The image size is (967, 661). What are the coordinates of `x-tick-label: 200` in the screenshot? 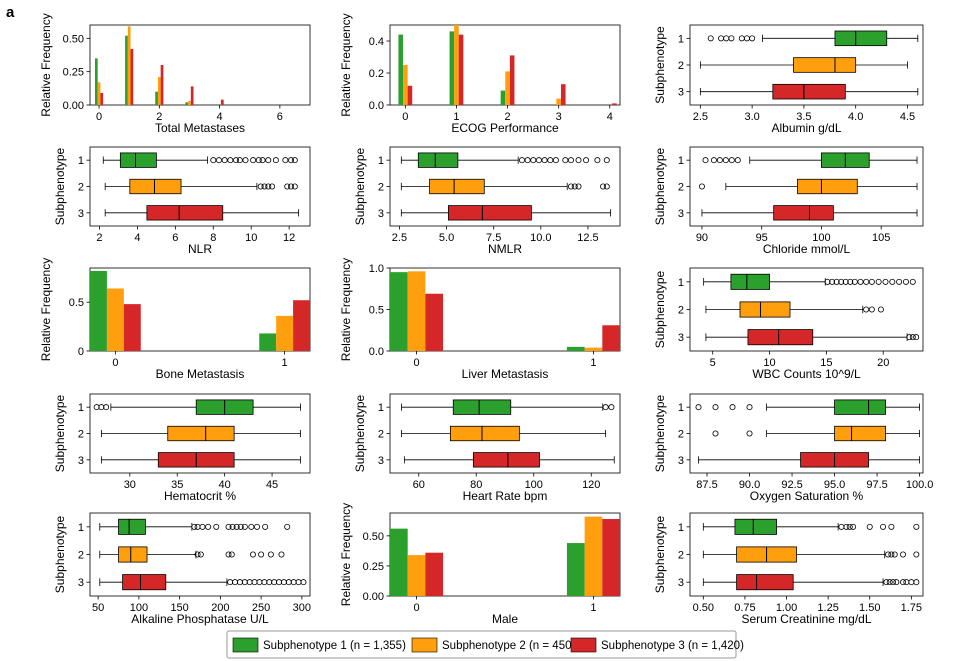 It's located at (220, 608).